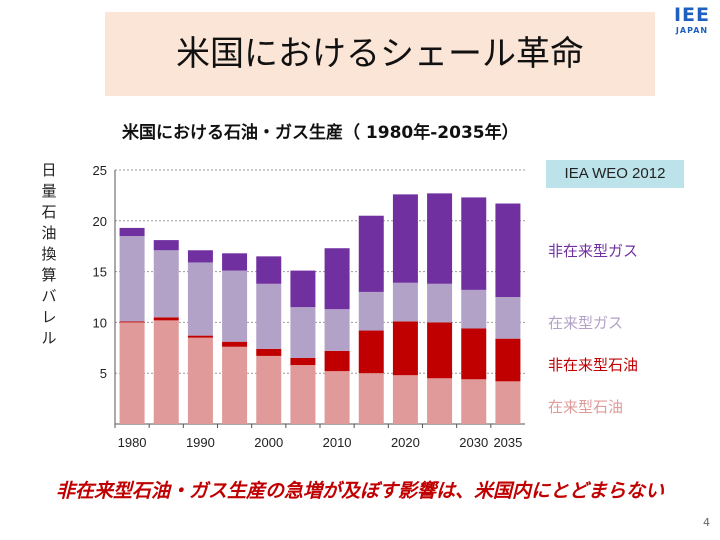 The image size is (720, 540). Describe the element at coordinates (405, 442) in the screenshot. I see `x-tick-label: 2020` at that location.